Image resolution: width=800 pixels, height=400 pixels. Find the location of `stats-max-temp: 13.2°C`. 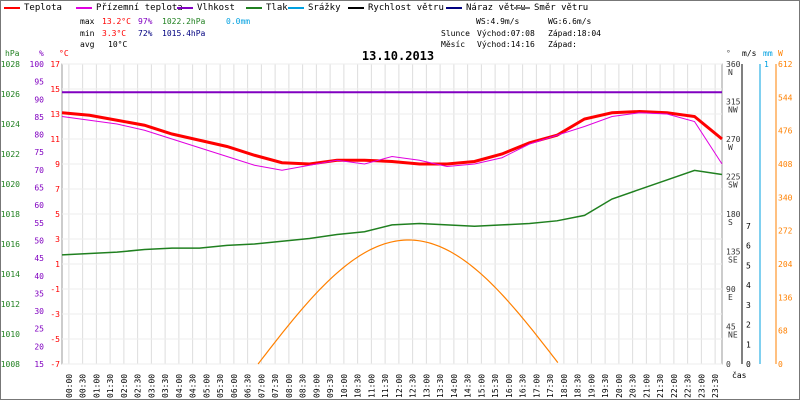

stats-max-temp: 13.2°C is located at coordinates (116, 21).